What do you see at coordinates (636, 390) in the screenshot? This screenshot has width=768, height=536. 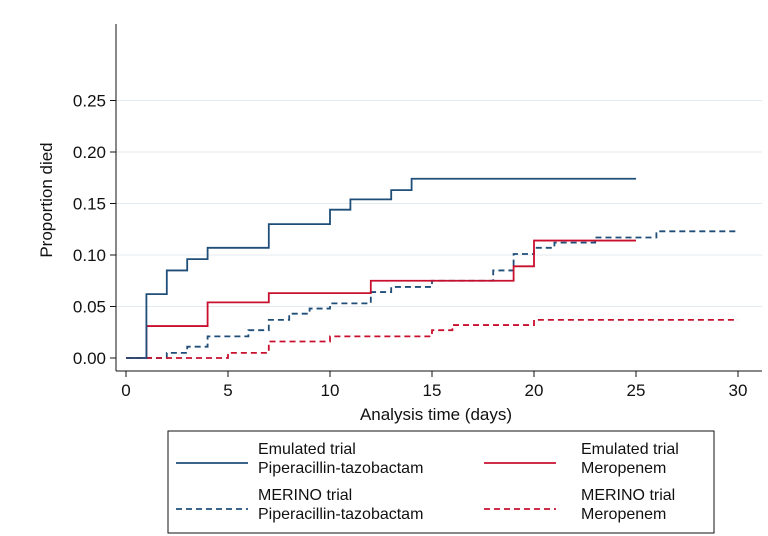 I see `x-tick-label: 25` at bounding box center [636, 390].